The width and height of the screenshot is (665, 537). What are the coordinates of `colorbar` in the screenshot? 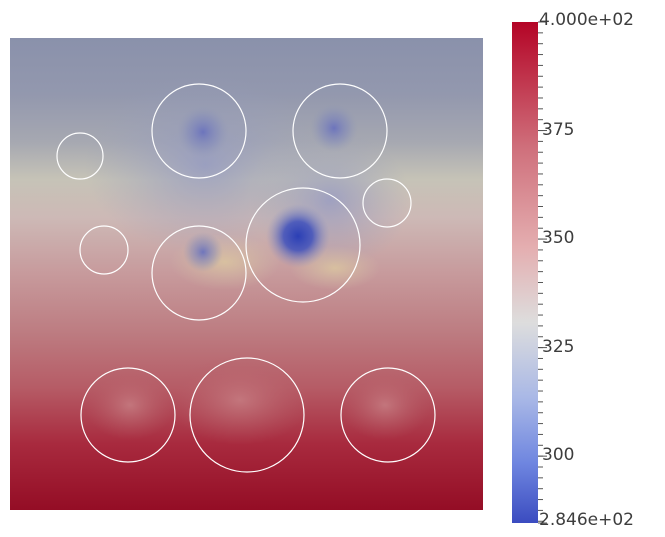 It's located at (525, 272).